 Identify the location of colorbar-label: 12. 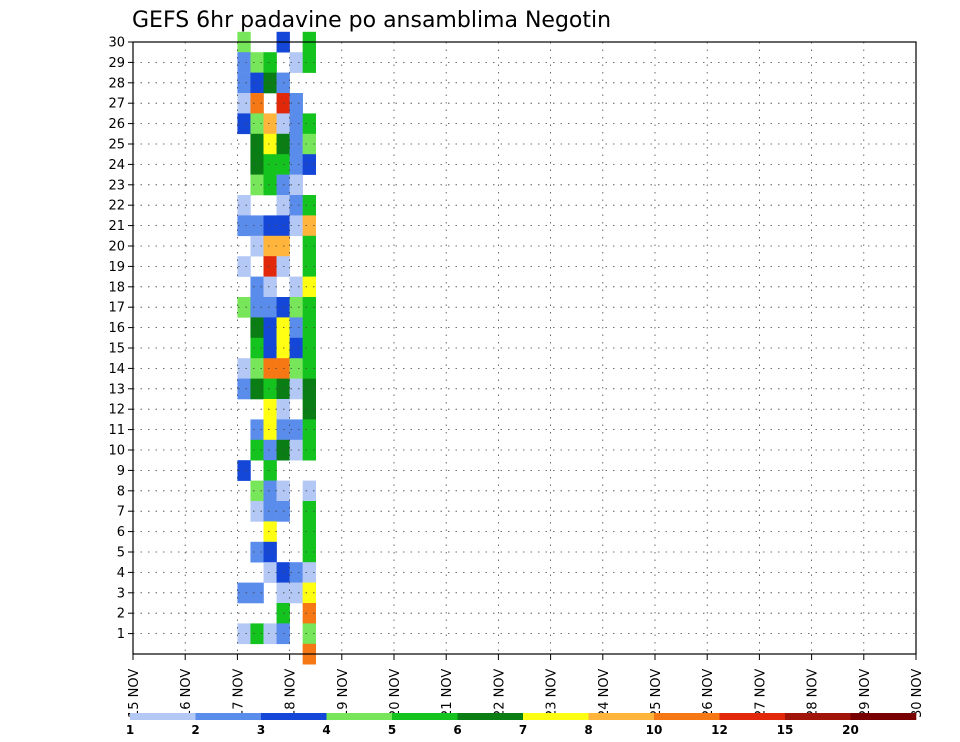
(719, 730).